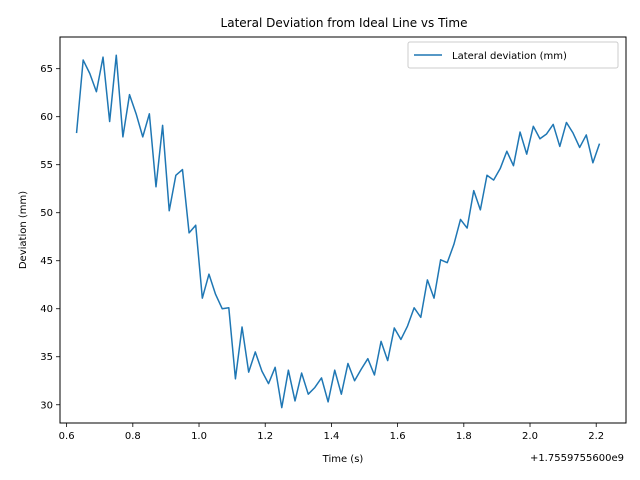  What do you see at coordinates (509, 56) in the screenshot?
I see `legend-label-lateral-deviation: Lateral deviation (mm)` at bounding box center [509, 56].